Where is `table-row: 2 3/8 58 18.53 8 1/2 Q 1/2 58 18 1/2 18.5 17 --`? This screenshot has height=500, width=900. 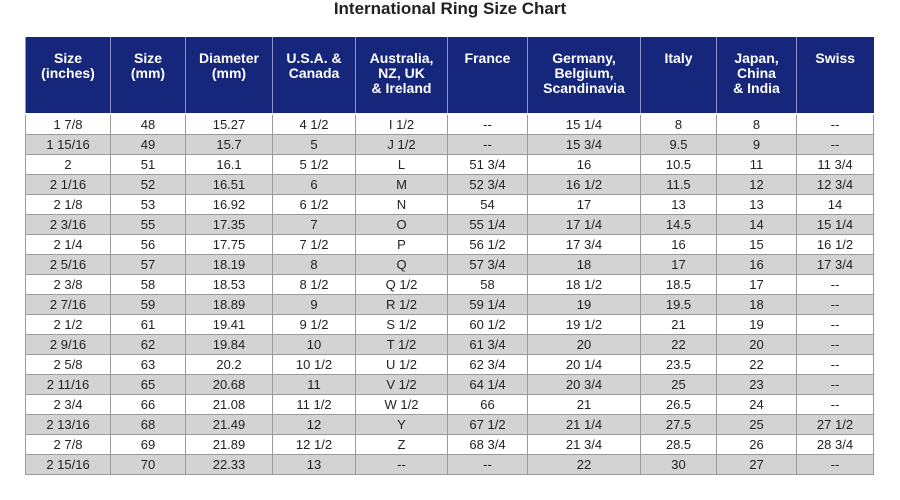
table-row: 2 3/8 58 18.53 8 1/2 Q 1/2 58 18 1/2 18.5 17 -- is located at coordinates (449, 284).